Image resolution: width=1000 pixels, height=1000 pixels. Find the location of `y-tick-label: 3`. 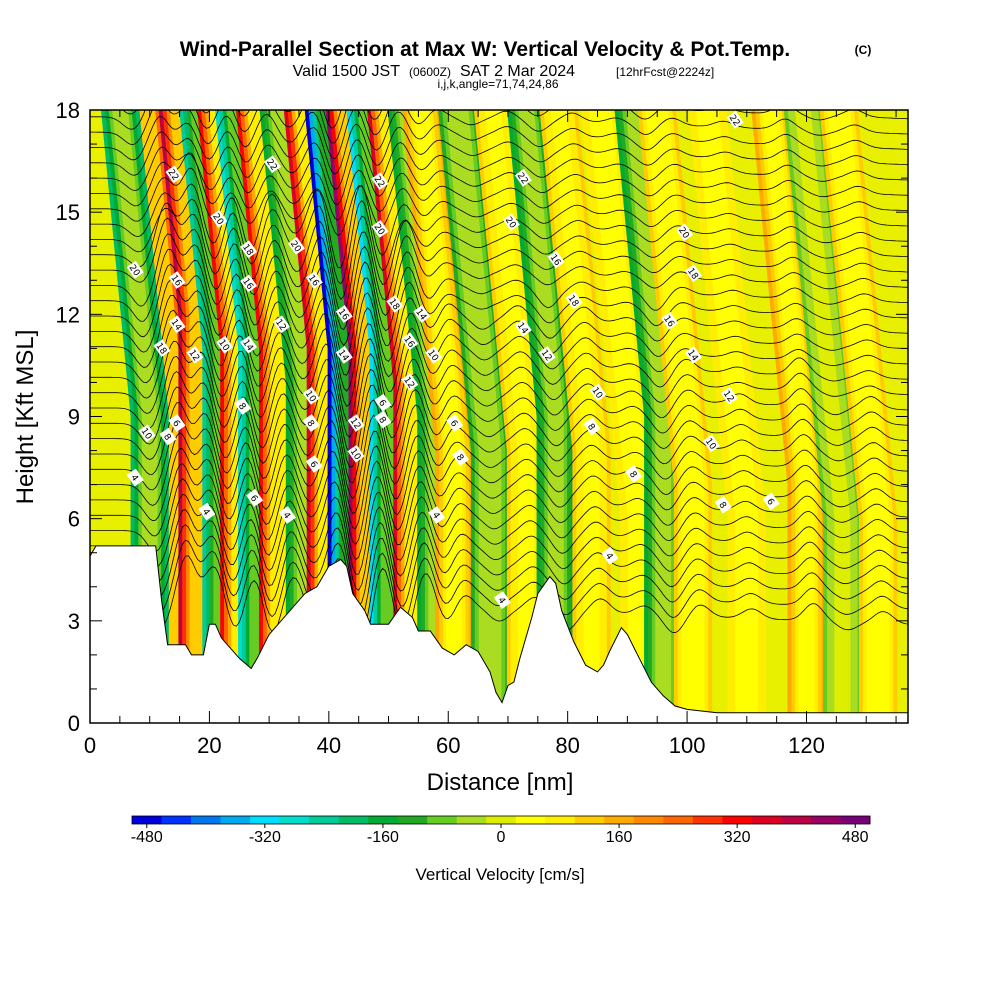

y-tick-label: 3 is located at coordinates (74, 621).